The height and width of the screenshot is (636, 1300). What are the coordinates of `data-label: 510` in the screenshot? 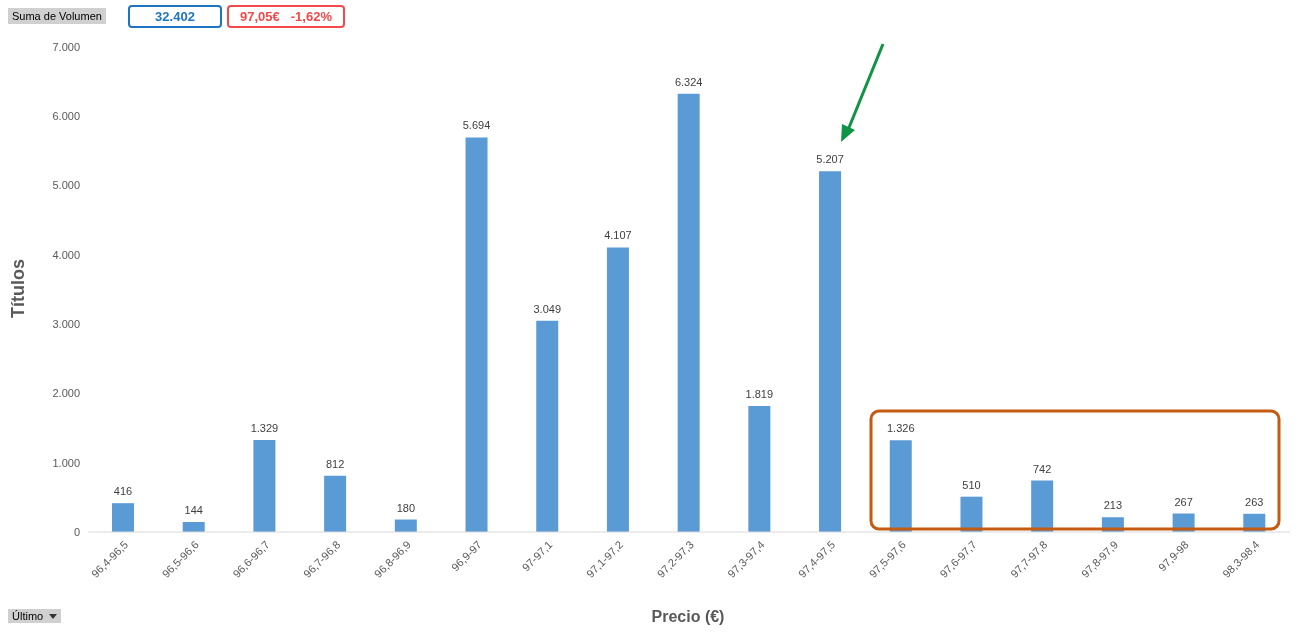 It's located at (971, 484).